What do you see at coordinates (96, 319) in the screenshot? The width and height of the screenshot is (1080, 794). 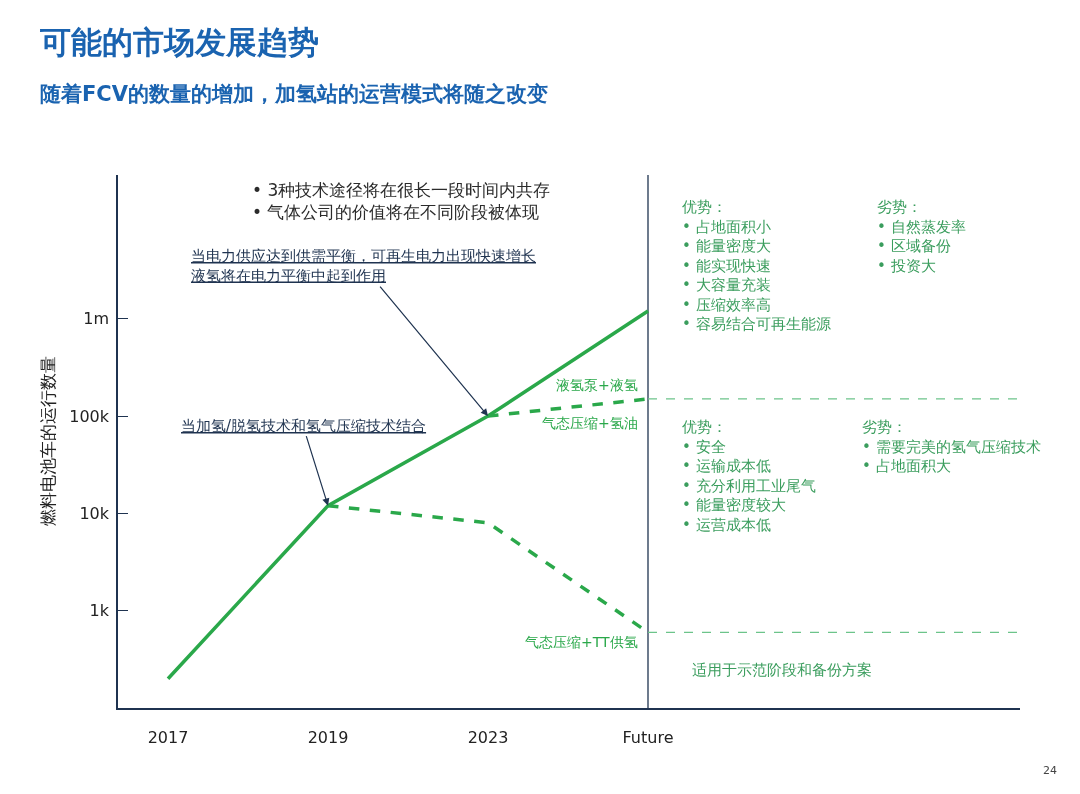 I see `y-tick-label: 1m` at bounding box center [96, 319].